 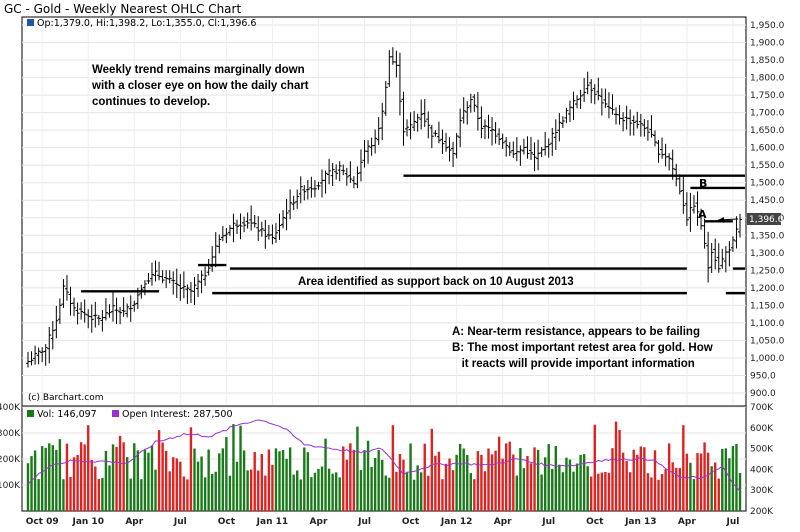 I want to click on price-tick-label: 1,500.0, so click(x=767, y=184).